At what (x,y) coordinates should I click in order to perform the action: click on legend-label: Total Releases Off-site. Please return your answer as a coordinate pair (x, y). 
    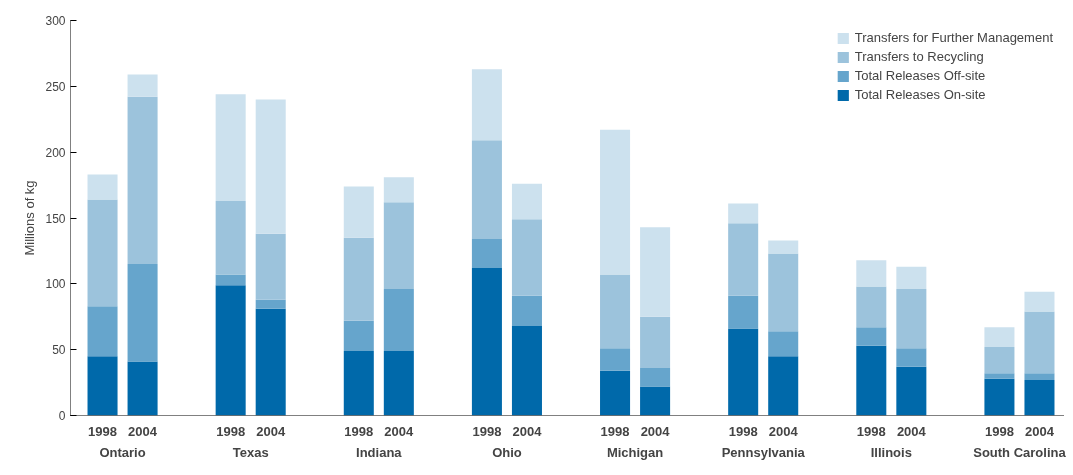
    Looking at the image, I should click on (920, 75).